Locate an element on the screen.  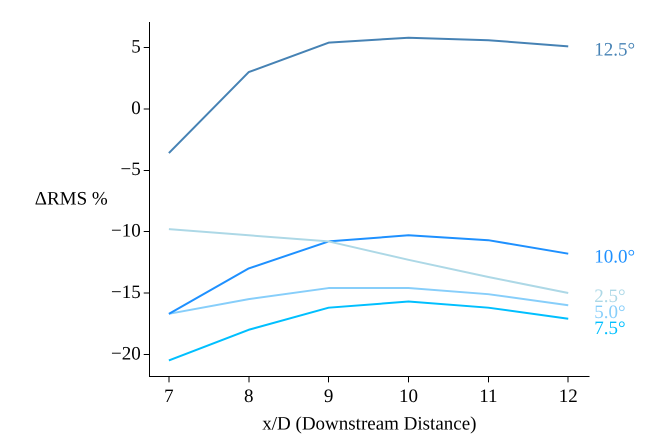
series-label: 7.5° is located at coordinates (610, 328).